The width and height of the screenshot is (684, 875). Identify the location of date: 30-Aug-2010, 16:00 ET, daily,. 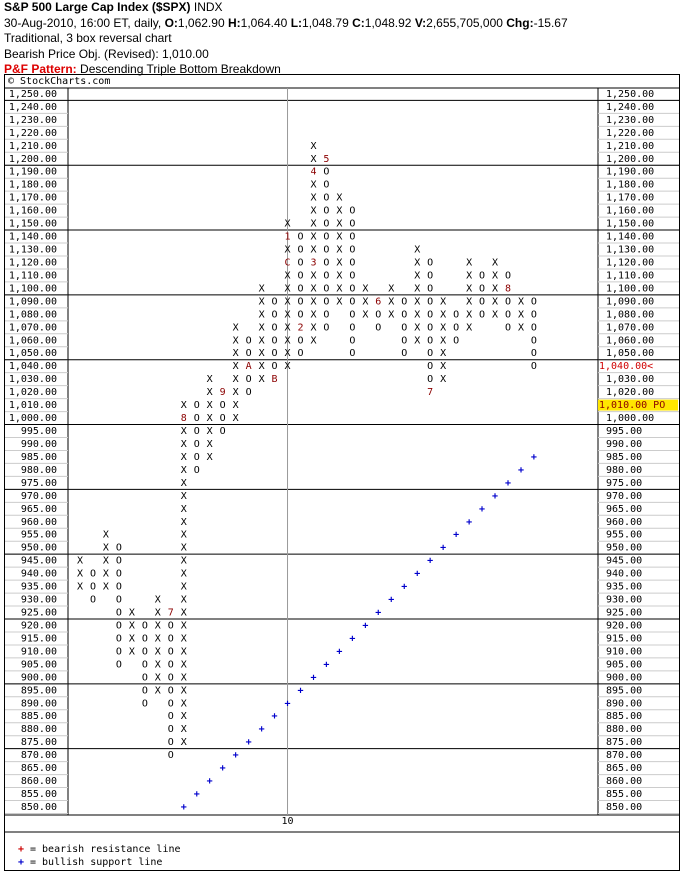
(83, 22).